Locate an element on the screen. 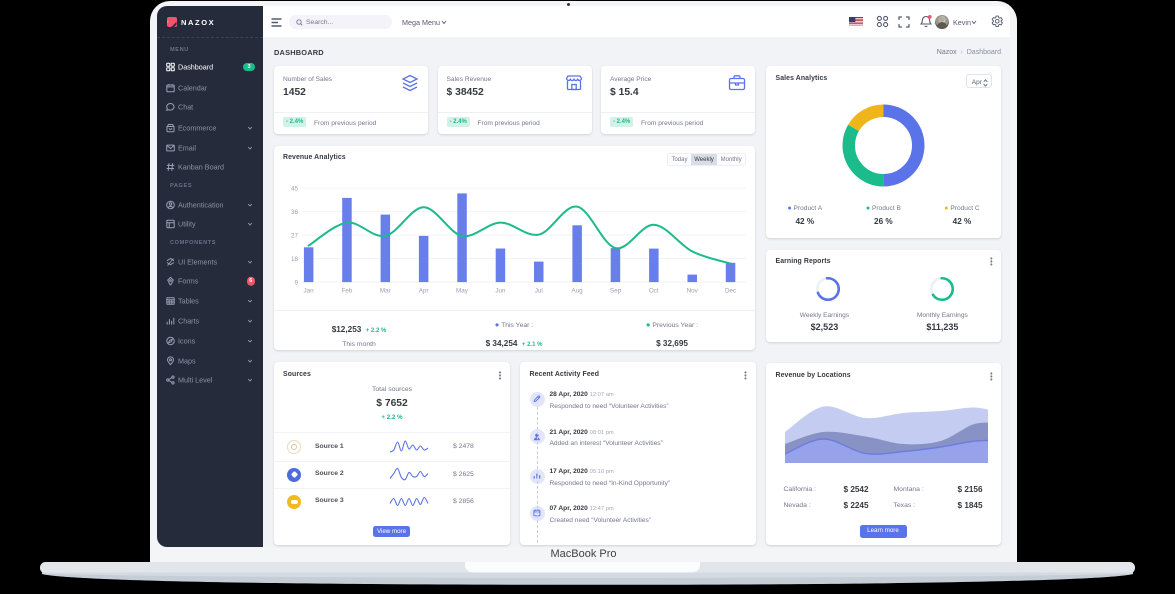 The image size is (1175, 594). svg-text: Jan is located at coordinates (309, 291).